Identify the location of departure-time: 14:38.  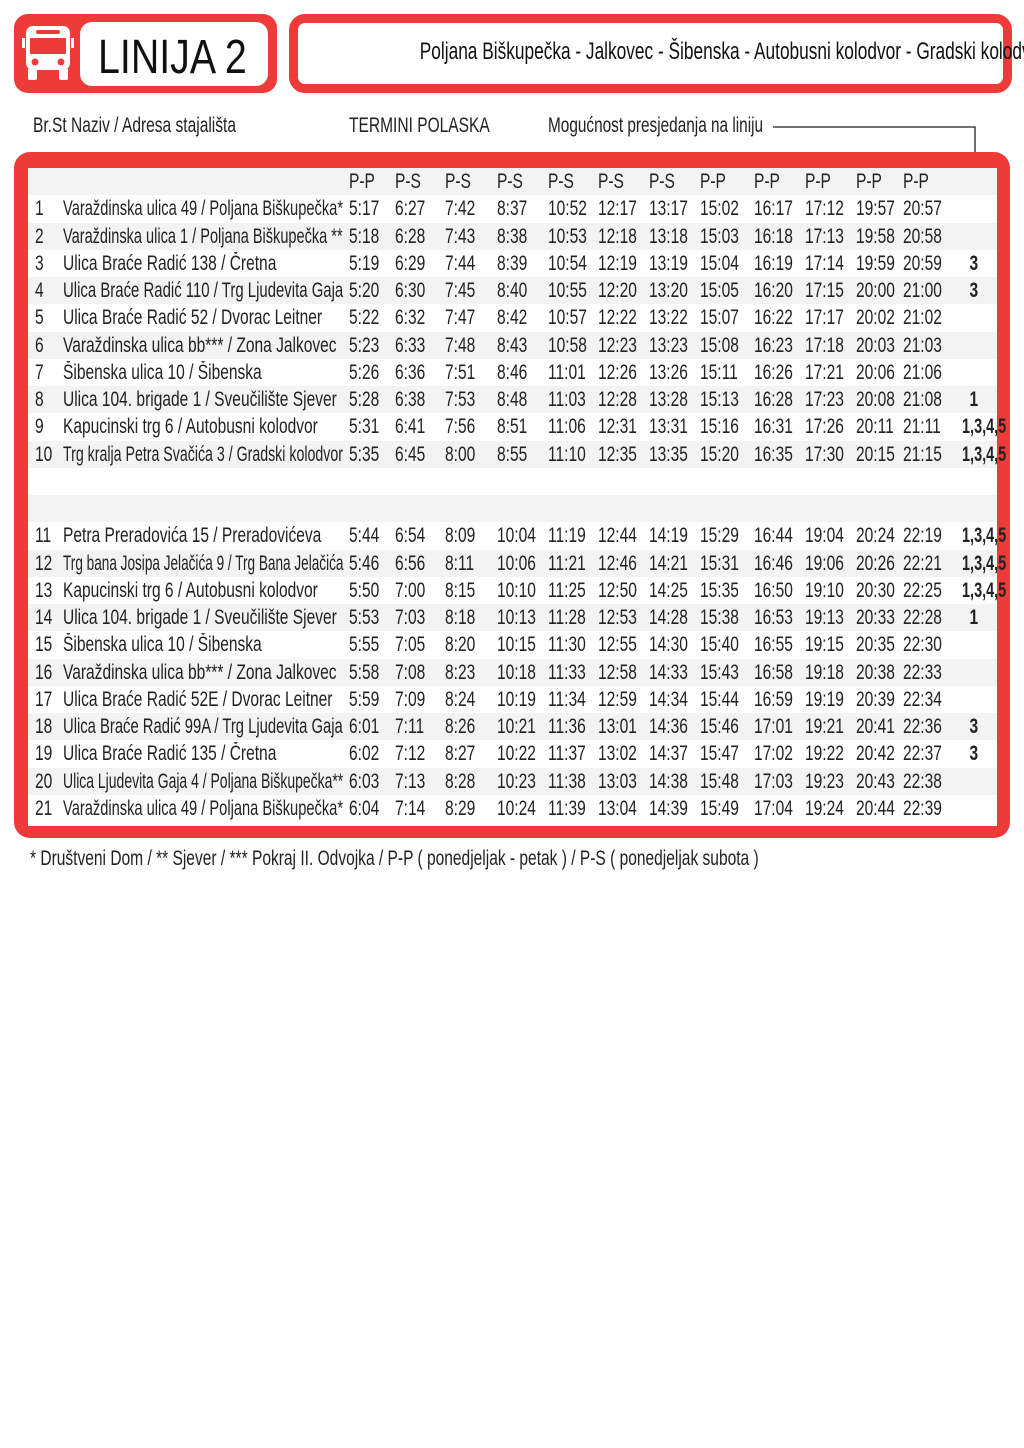
(668, 781).